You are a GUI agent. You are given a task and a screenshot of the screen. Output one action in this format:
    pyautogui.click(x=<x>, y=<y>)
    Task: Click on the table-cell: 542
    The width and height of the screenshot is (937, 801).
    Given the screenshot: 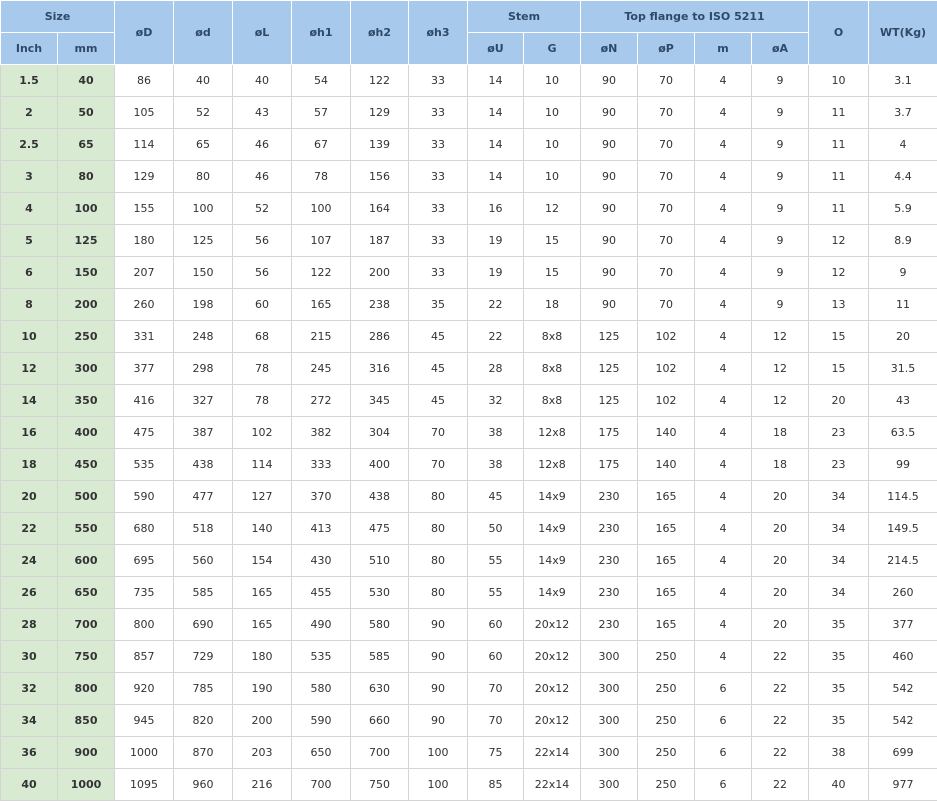 What is the action you would take?
    pyautogui.click(x=902, y=688)
    